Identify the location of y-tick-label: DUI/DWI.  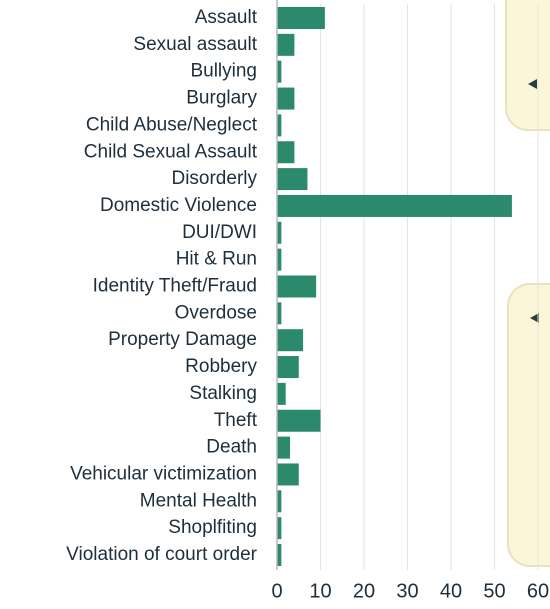
(219, 232).